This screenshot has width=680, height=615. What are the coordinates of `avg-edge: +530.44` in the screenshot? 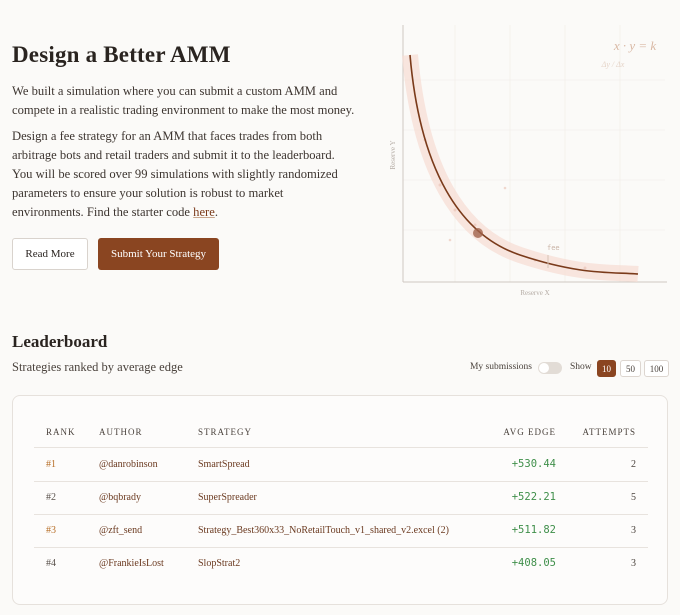 It's located at (533, 464).